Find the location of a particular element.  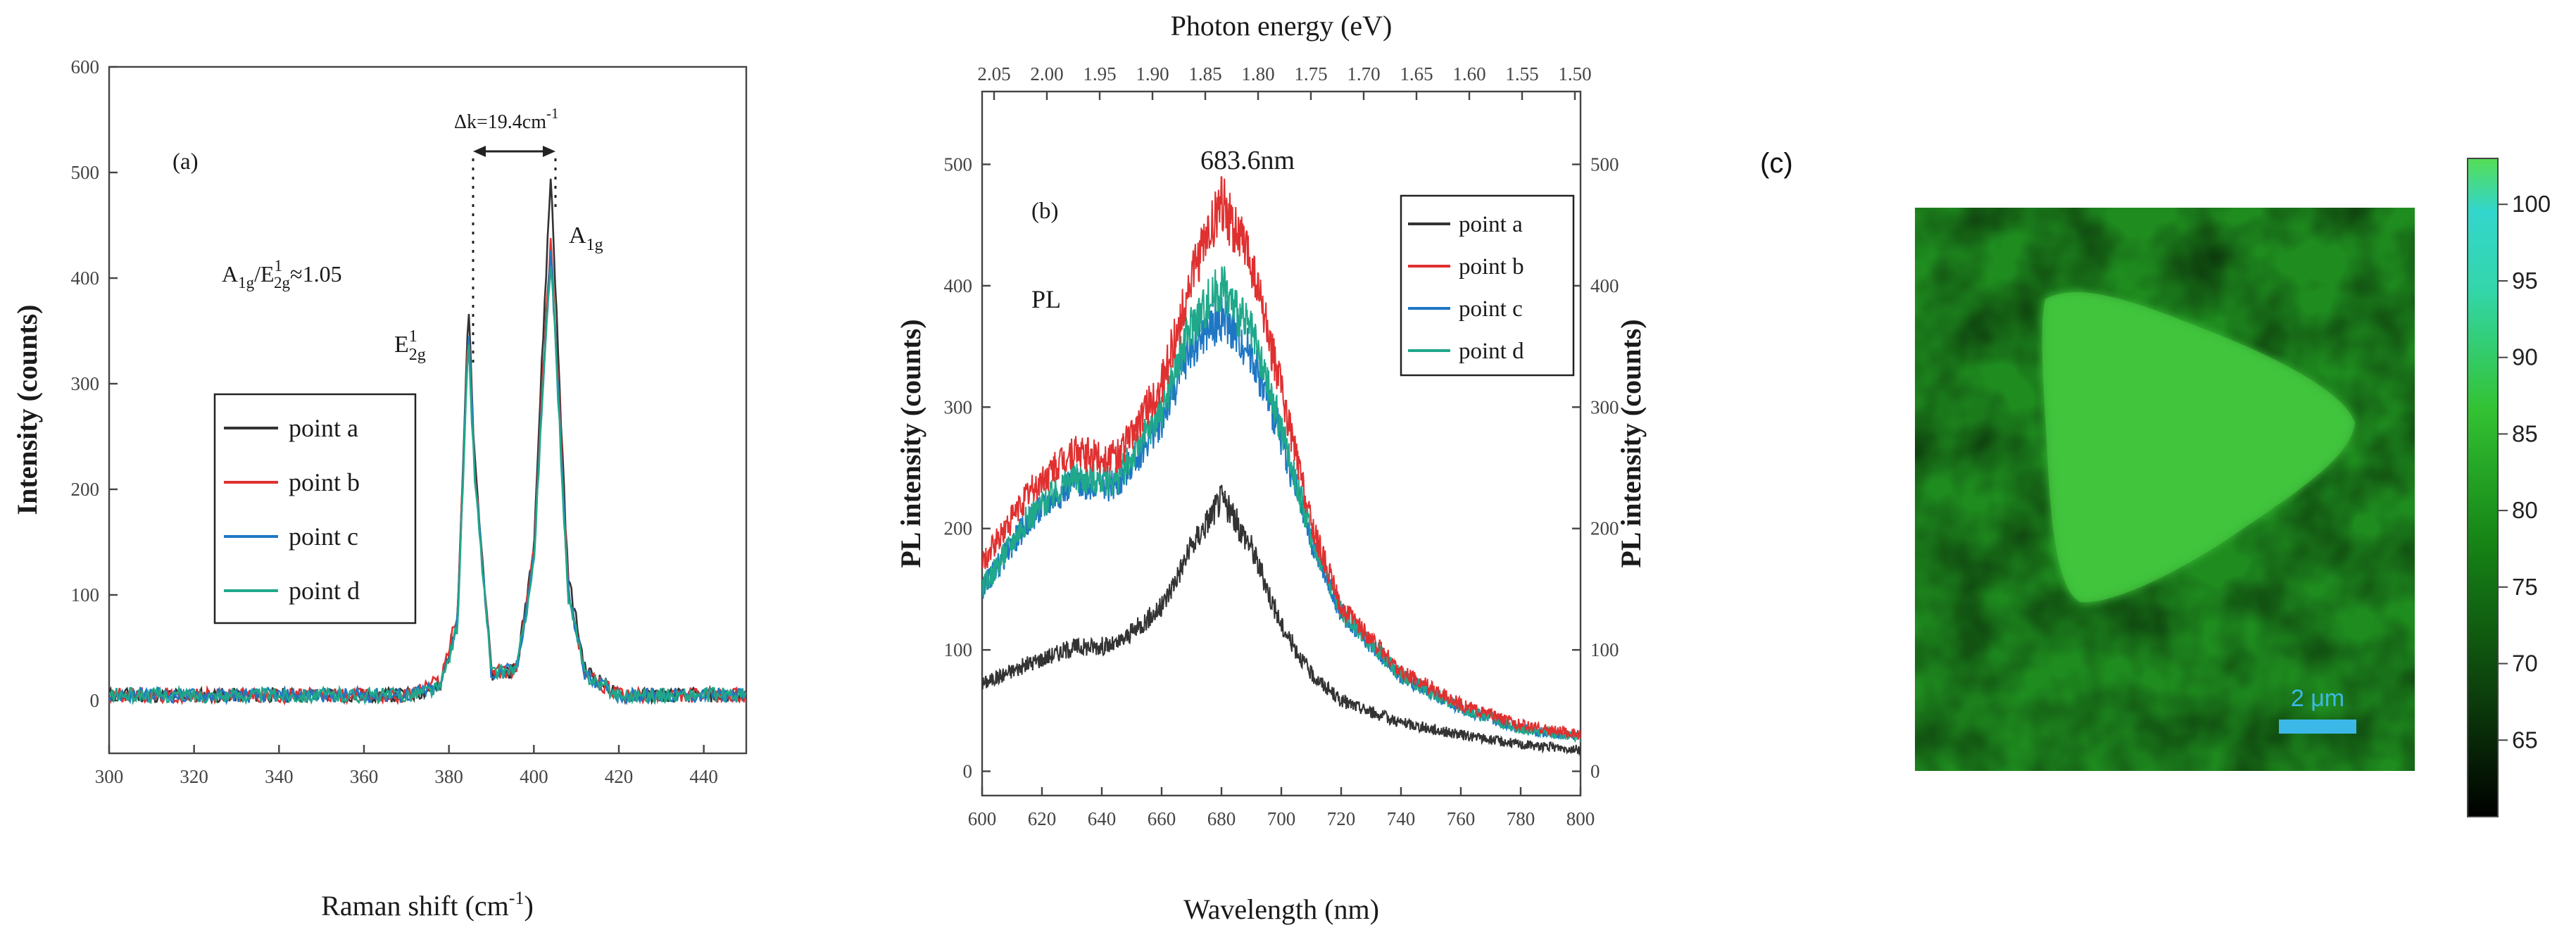

raman-y-tick-label: 400 is located at coordinates (86, 278).